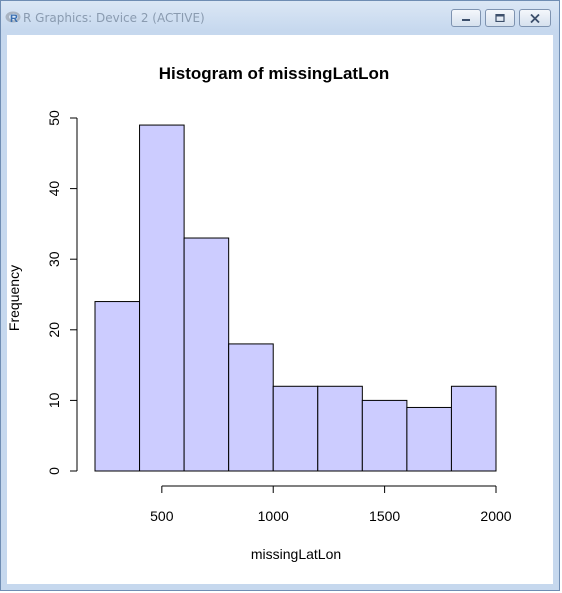 The height and width of the screenshot is (593, 562). I want to click on y-tick-label-50: 50, so click(54, 118).